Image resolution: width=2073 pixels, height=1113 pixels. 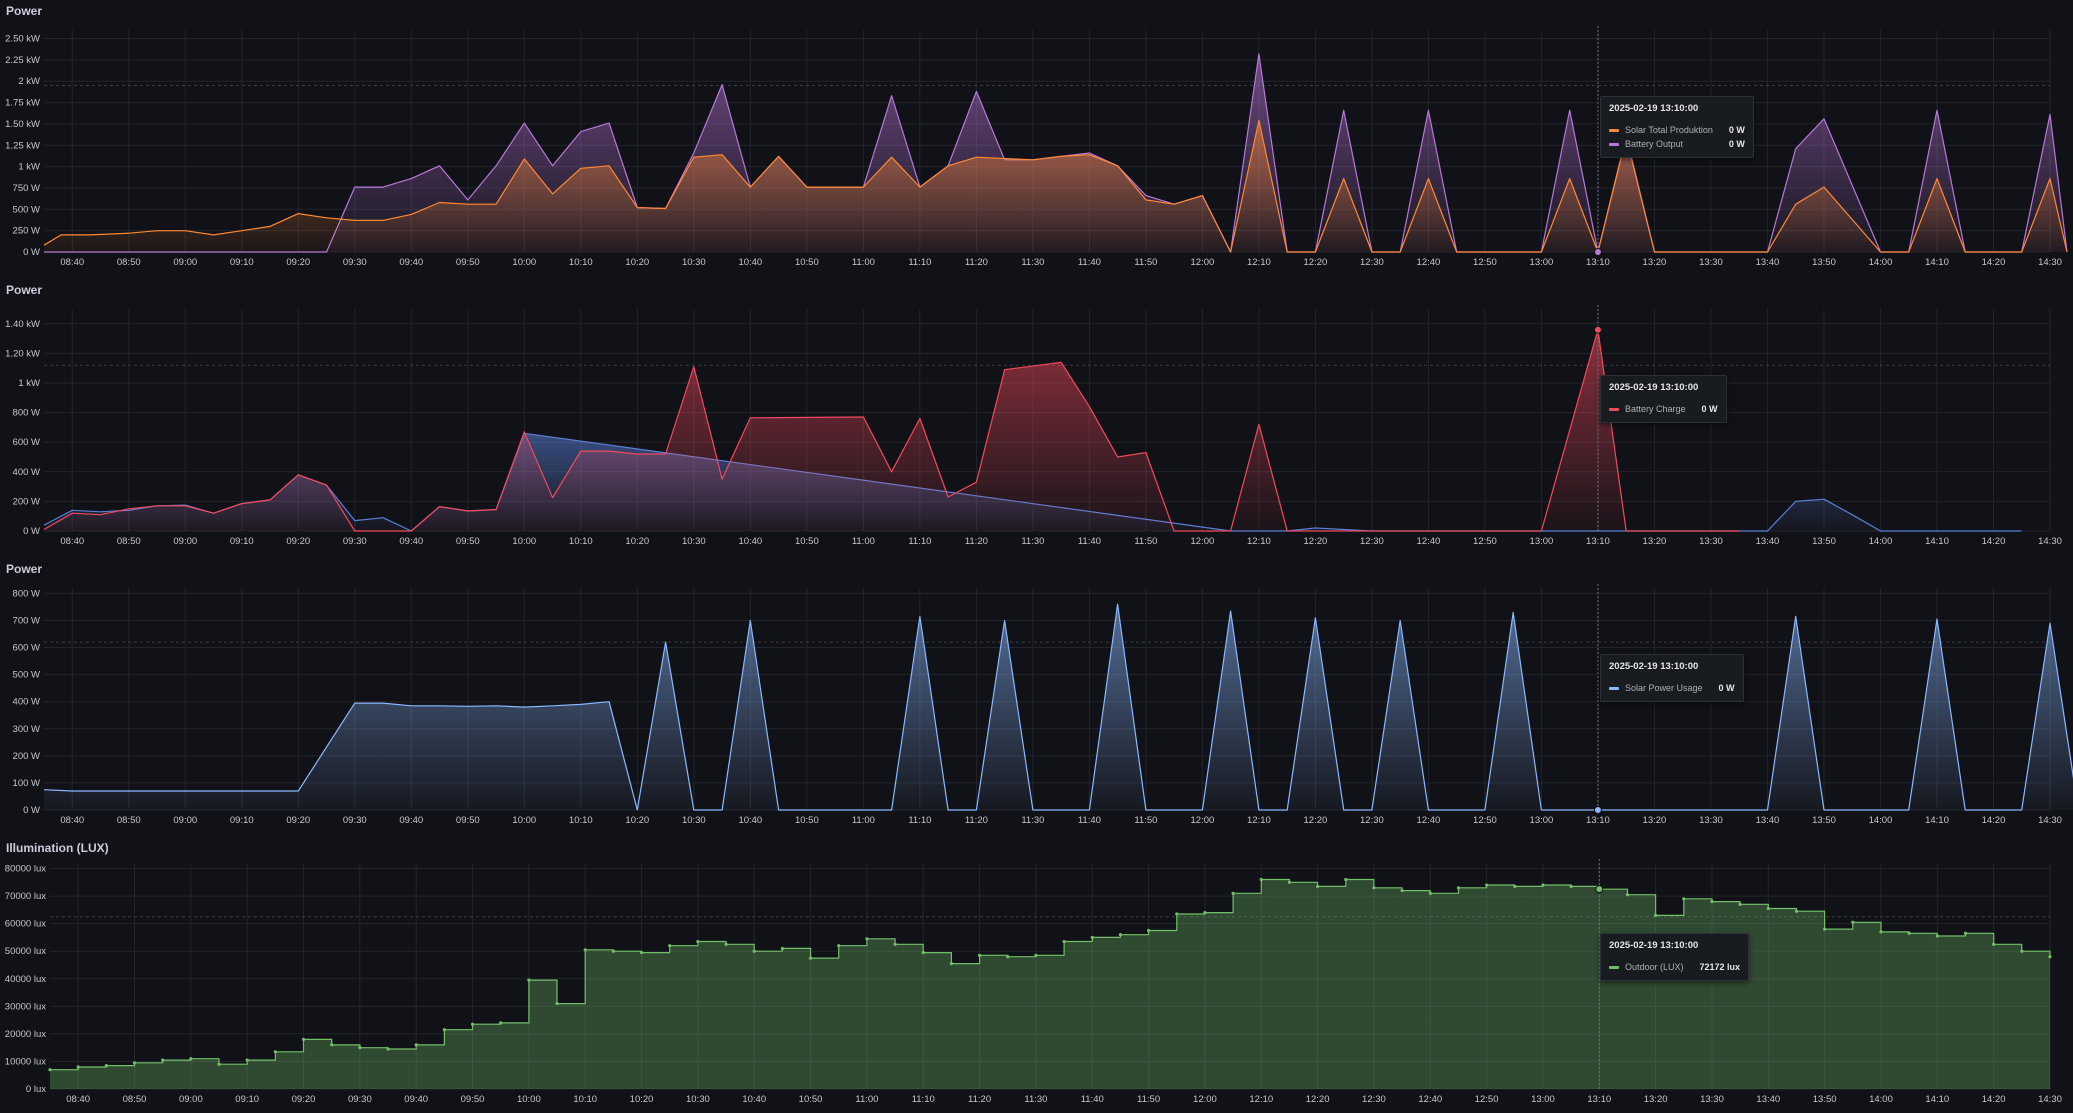 What do you see at coordinates (22, 103) in the screenshot?
I see `y-tick-label: 1.75 kW` at bounding box center [22, 103].